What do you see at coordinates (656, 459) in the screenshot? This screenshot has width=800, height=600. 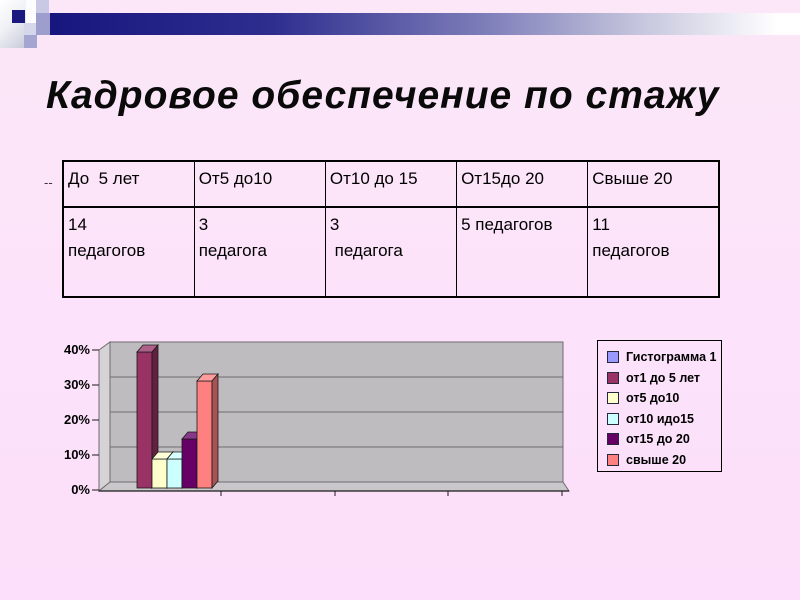 I see `legend-label: свыше 20` at bounding box center [656, 459].